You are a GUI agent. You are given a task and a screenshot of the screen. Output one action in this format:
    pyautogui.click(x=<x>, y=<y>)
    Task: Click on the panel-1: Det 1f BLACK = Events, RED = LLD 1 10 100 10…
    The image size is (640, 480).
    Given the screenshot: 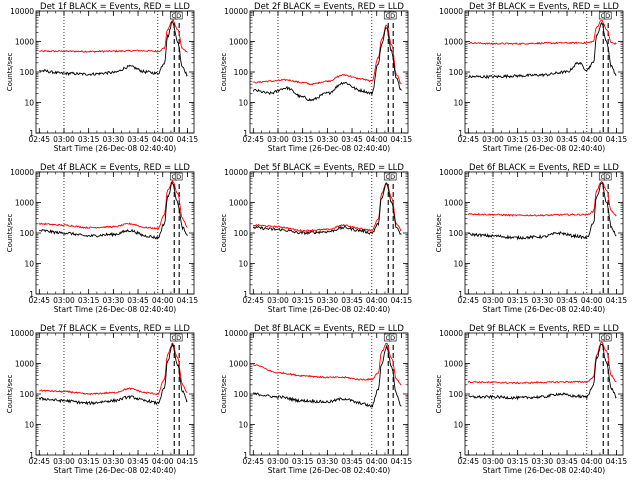 What is the action you would take?
    pyautogui.click(x=102, y=77)
    